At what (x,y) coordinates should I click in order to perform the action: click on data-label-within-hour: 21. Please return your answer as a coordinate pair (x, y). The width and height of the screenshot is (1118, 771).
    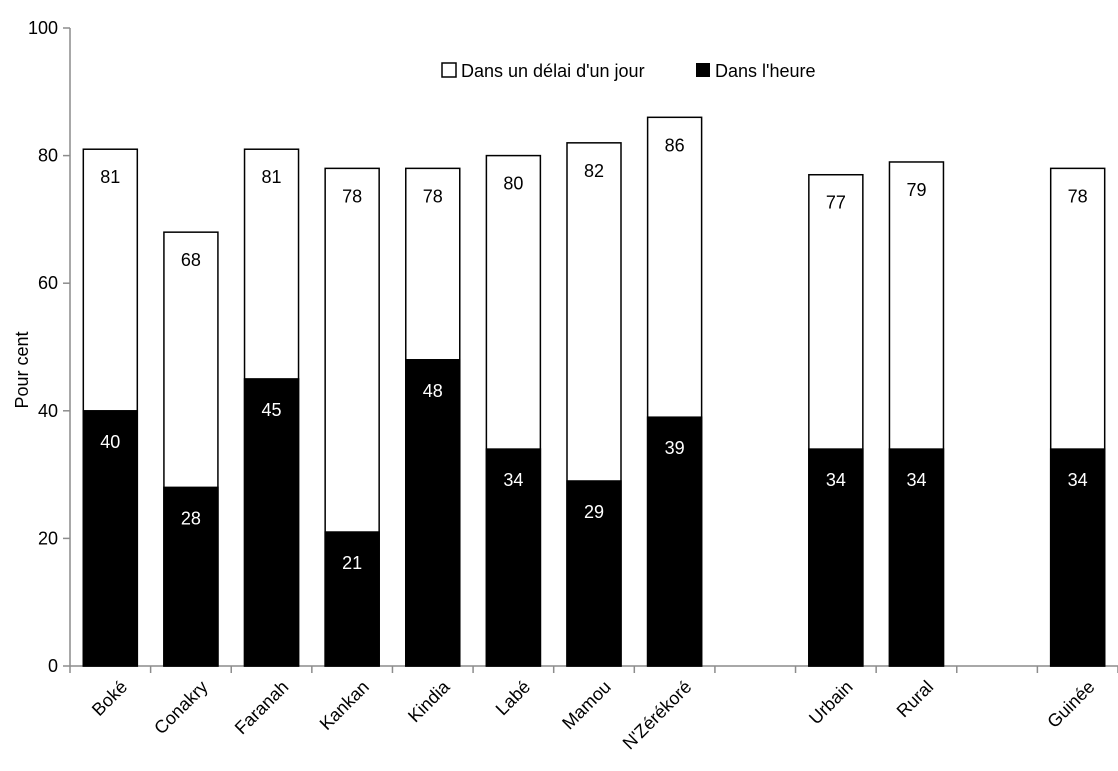
    Looking at the image, I should click on (352, 563).